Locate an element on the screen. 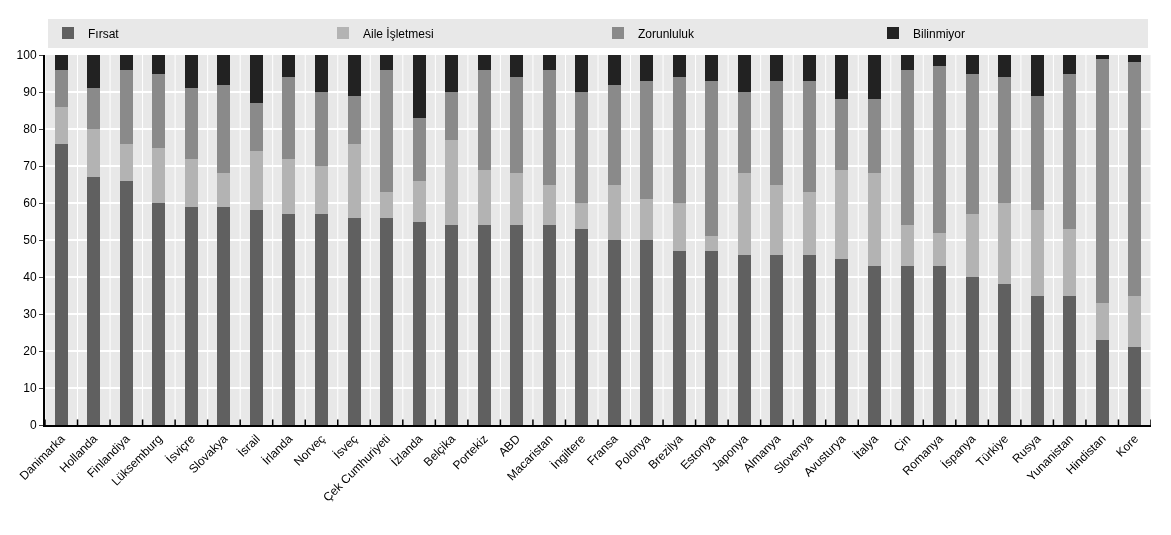 This screenshot has width=1171, height=535. y-tick-label: 50 is located at coordinates (30, 240).